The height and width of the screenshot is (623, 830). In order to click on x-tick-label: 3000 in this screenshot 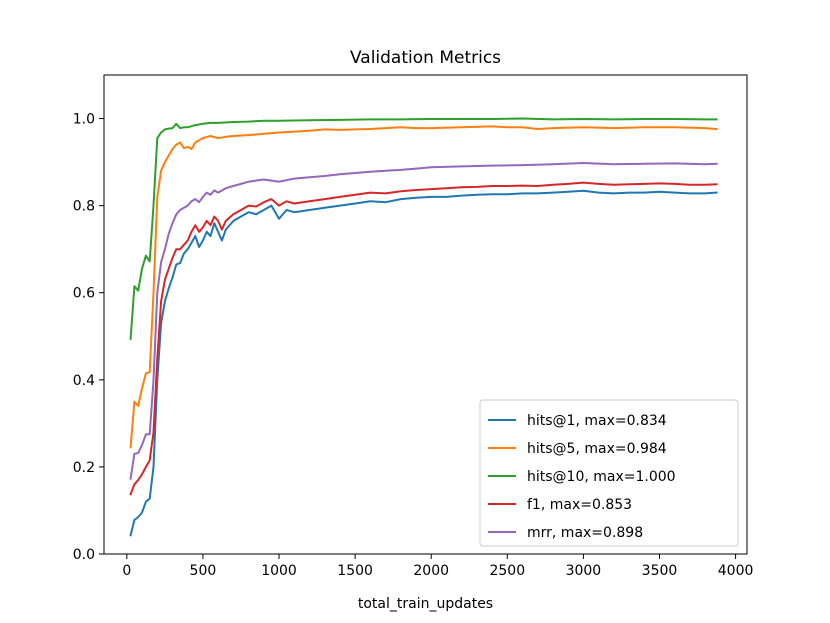, I will do `click(584, 571)`.